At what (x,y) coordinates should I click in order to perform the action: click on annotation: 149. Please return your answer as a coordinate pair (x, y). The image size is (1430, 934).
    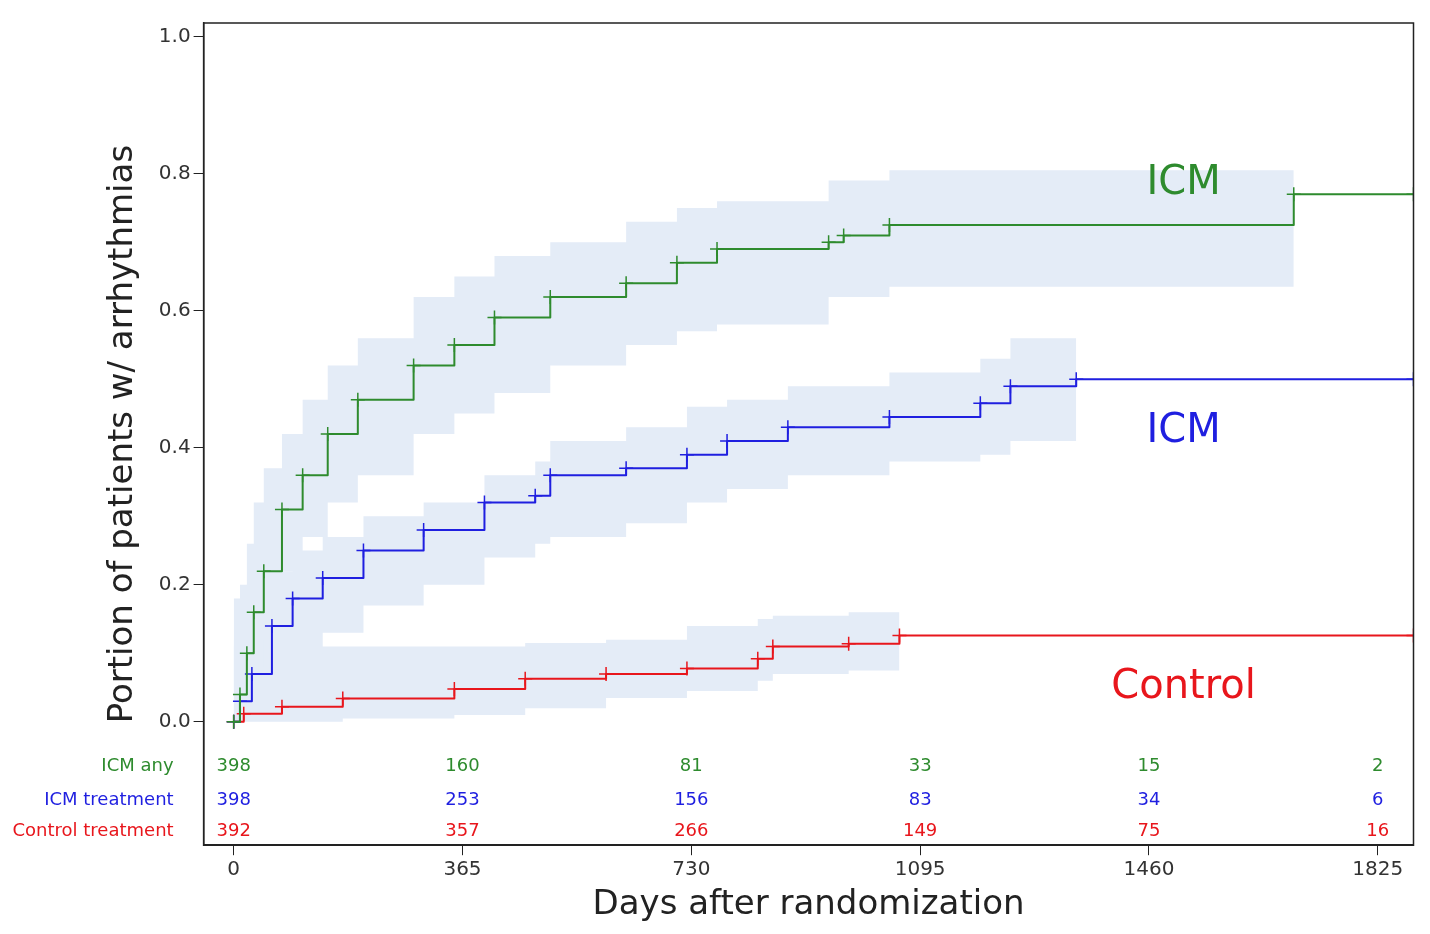
    Looking at the image, I should click on (920, 829).